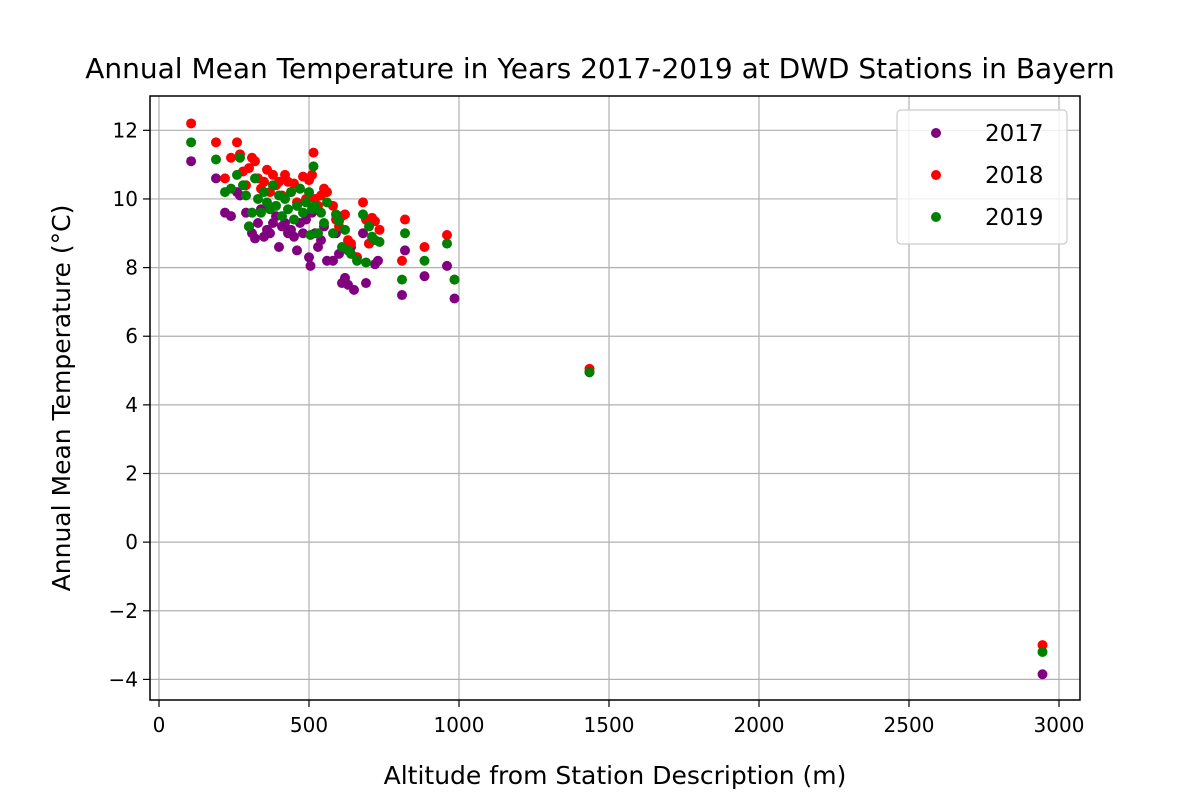 The height and width of the screenshot is (800, 1200). What do you see at coordinates (615, 775) in the screenshot?
I see `x-axis-label: Altitude from Station Description (m)` at bounding box center [615, 775].